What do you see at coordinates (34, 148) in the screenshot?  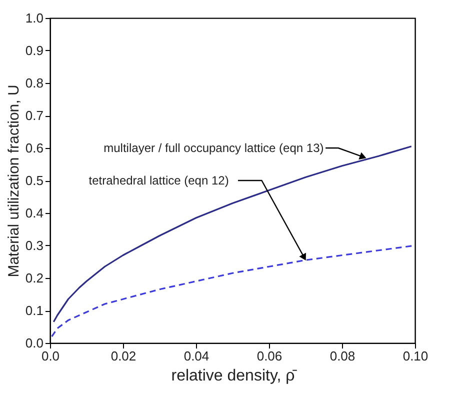 I see `y-tick-label: 0.6` at bounding box center [34, 148].